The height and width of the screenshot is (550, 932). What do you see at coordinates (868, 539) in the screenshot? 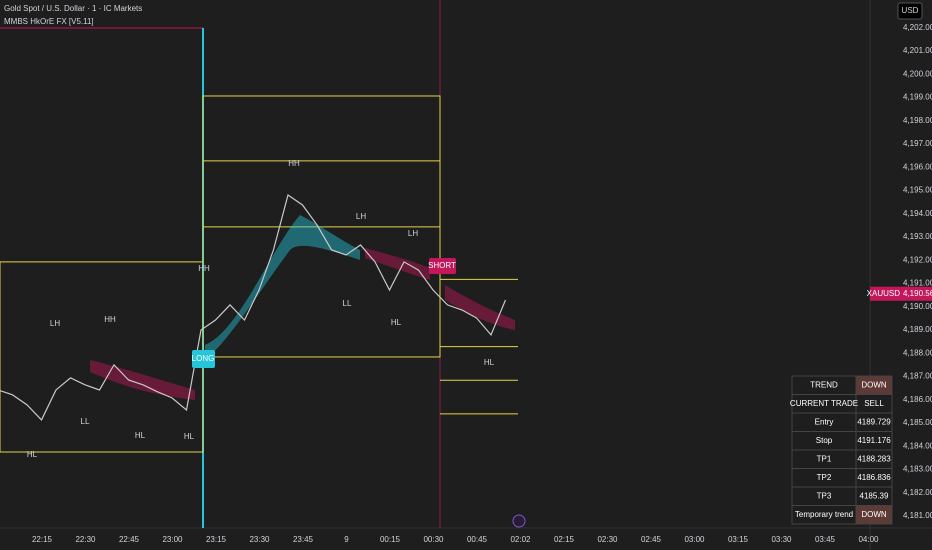
I see `x-tick-label: 04:00` at bounding box center [868, 539].